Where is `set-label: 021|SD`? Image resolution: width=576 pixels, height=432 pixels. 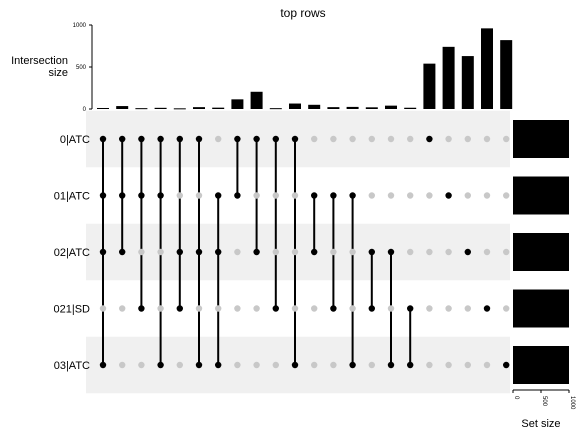 set-label: 021|SD is located at coordinates (72, 310).